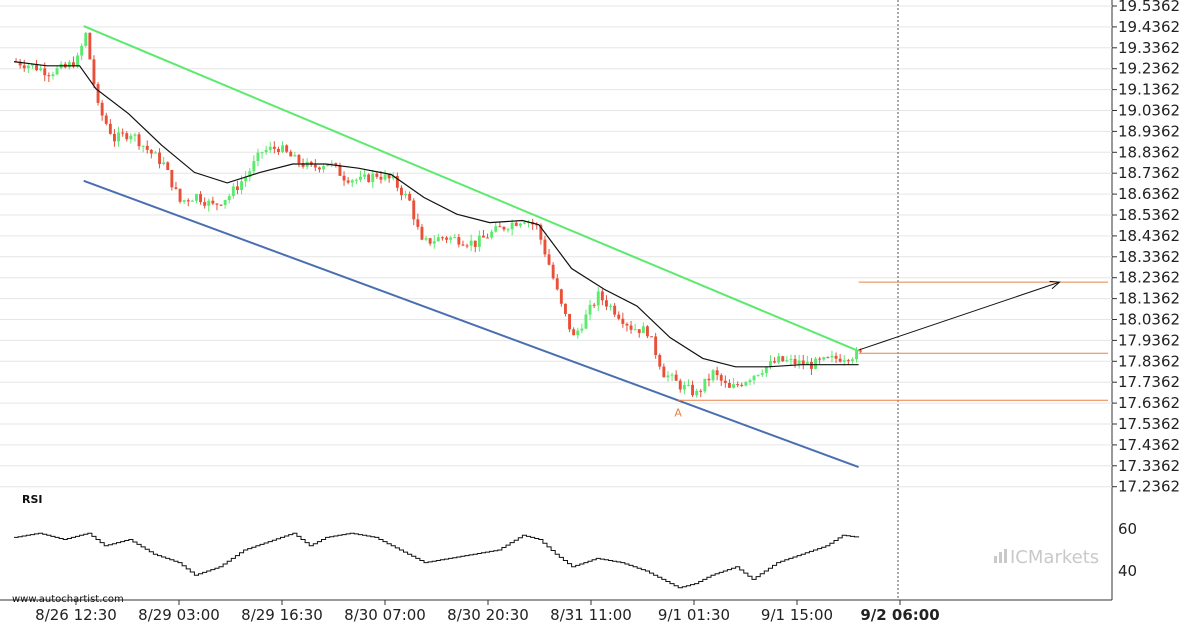  What do you see at coordinates (1149, 236) in the screenshot?
I see `y-tick-label: 18.4362` at bounding box center [1149, 236].